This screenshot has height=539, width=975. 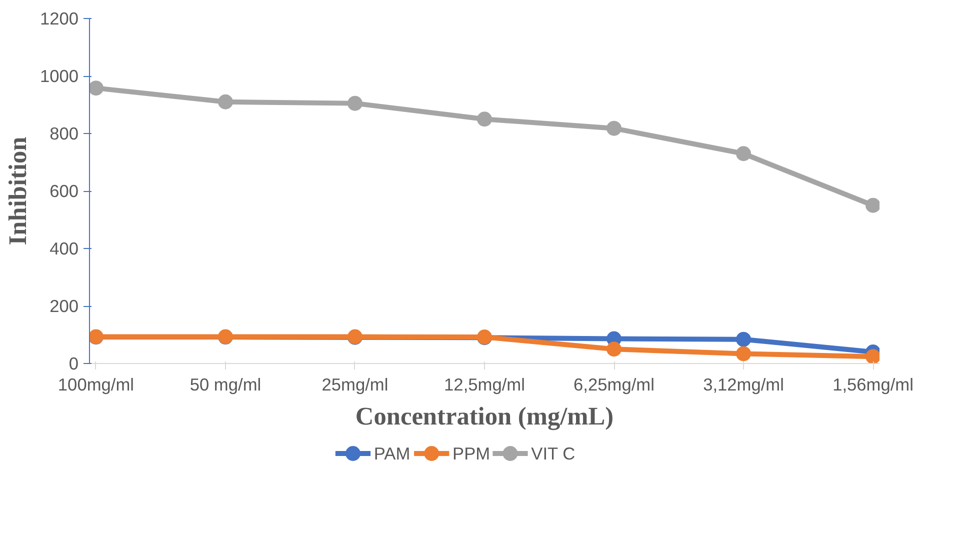 I want to click on y-tick-label: 200, so click(x=64, y=306).